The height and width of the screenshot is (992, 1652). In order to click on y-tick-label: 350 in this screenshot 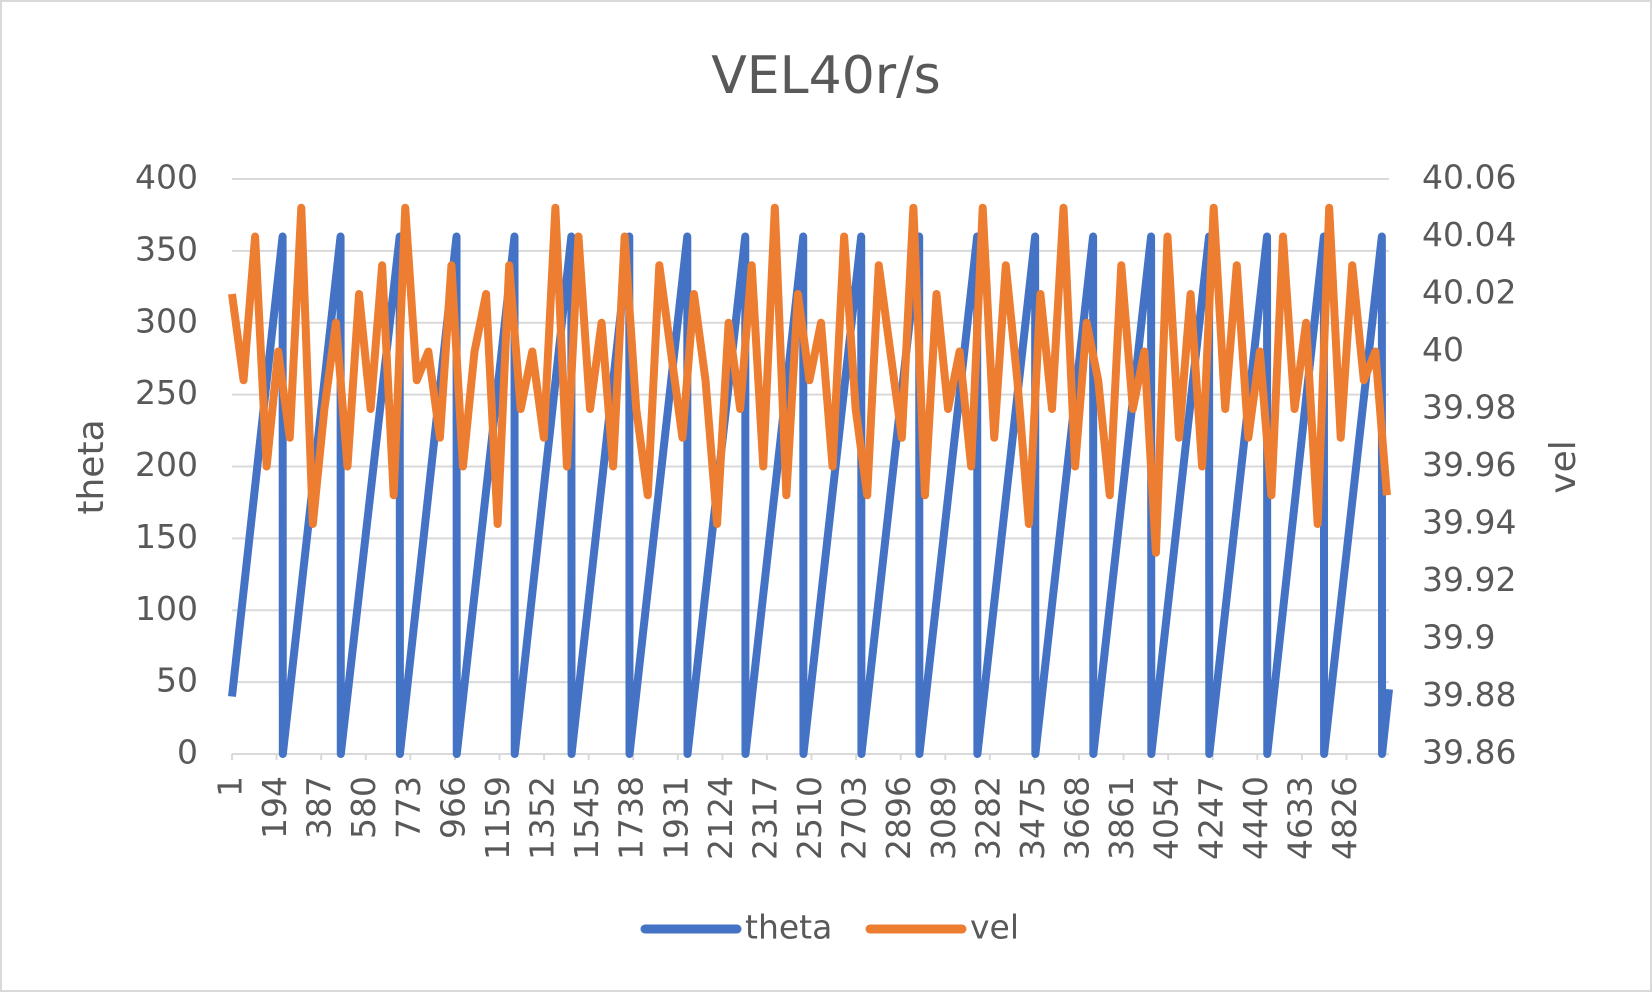, I will do `click(166, 248)`.